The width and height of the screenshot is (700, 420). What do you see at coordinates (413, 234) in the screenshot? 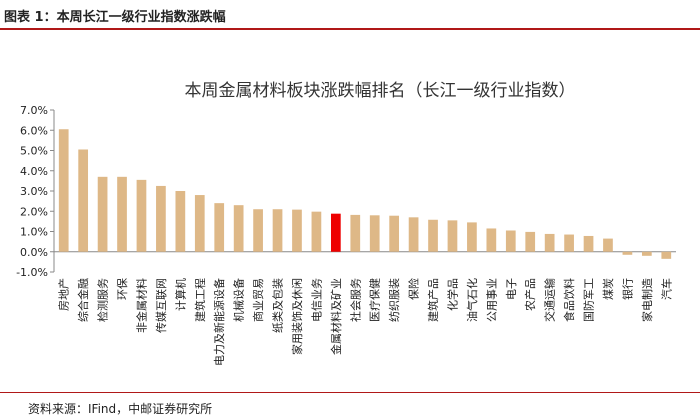
I see `bar-保险` at bounding box center [413, 234].